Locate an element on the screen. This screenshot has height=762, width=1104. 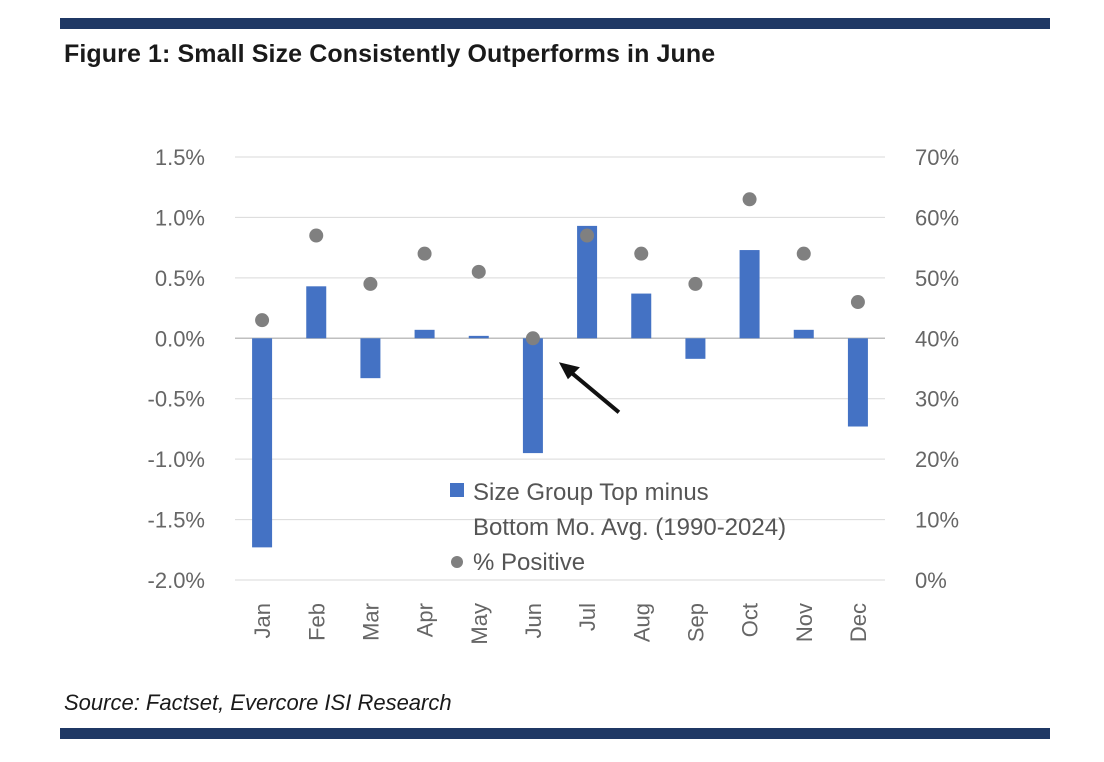
x-tick-label: Jan is located at coordinates (262, 620).